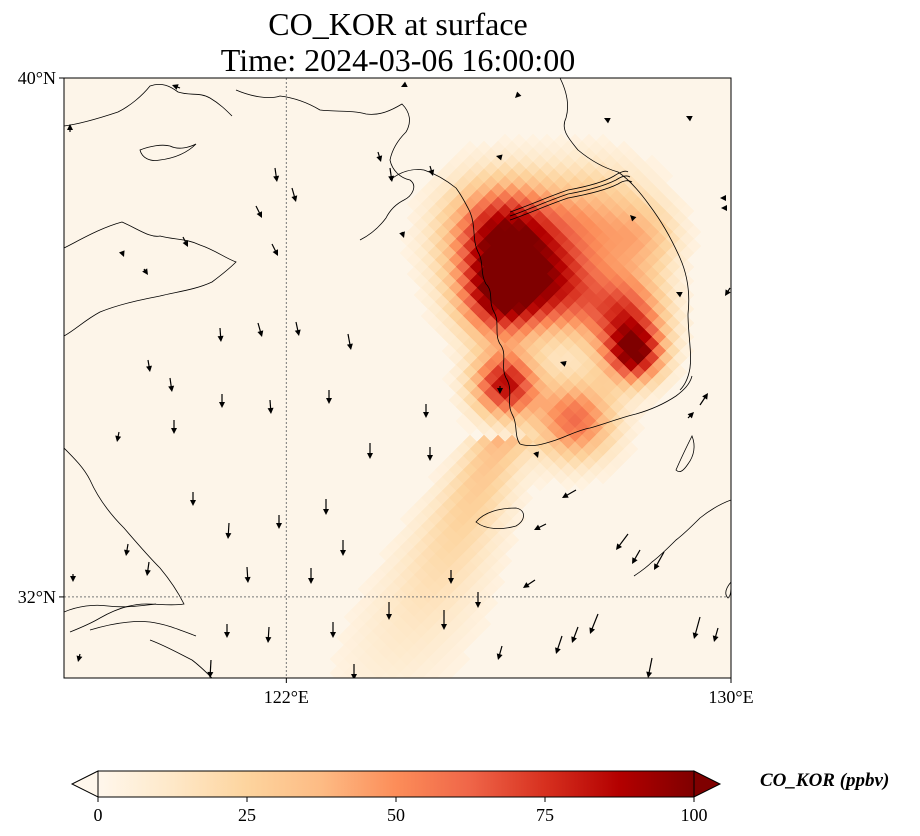 The image size is (920, 836). What do you see at coordinates (84, 784) in the screenshot?
I see `colorbar-extend-min` at bounding box center [84, 784].